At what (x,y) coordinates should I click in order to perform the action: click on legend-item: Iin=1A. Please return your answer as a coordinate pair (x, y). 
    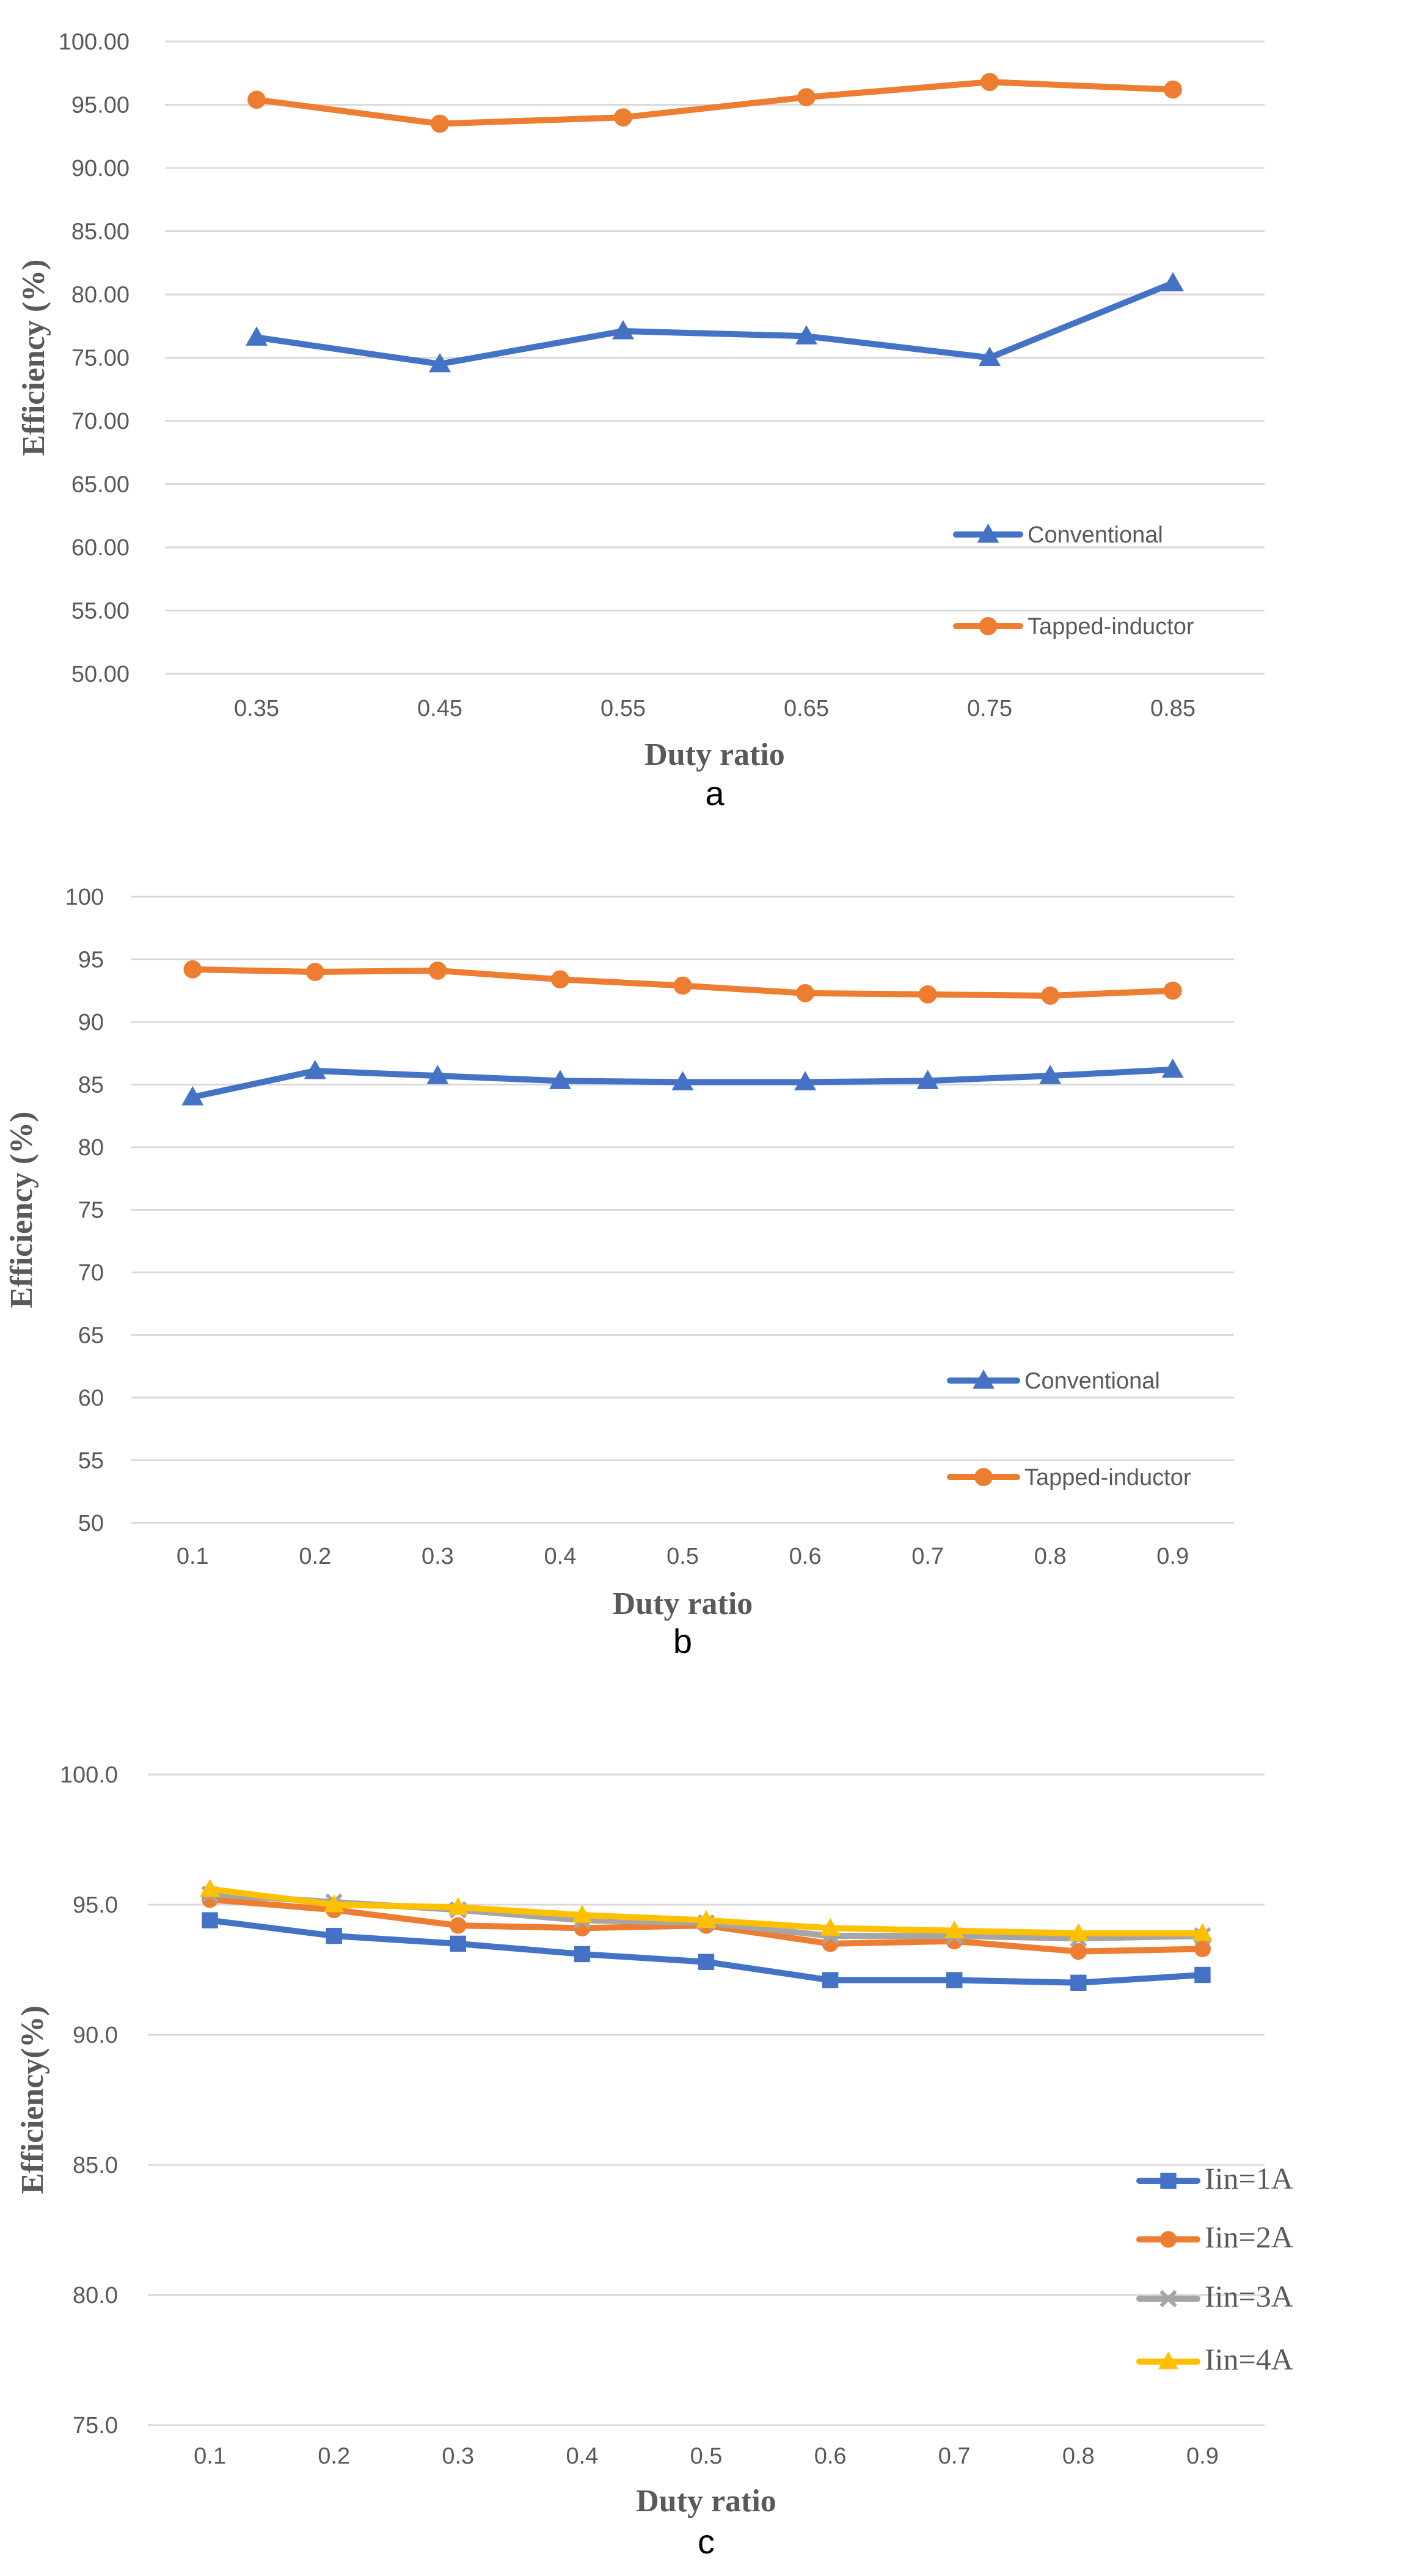
    Looking at the image, I should click on (1215, 2178).